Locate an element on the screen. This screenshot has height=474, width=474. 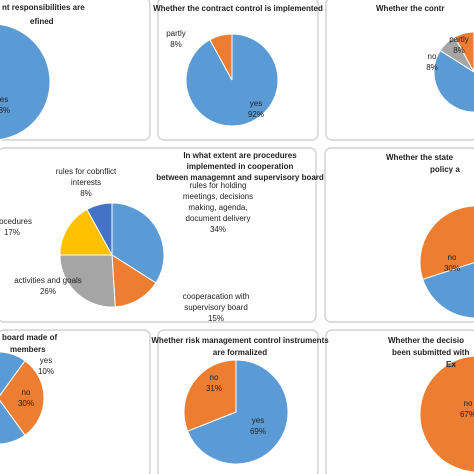
chart-title: are formalized is located at coordinates (240, 352).